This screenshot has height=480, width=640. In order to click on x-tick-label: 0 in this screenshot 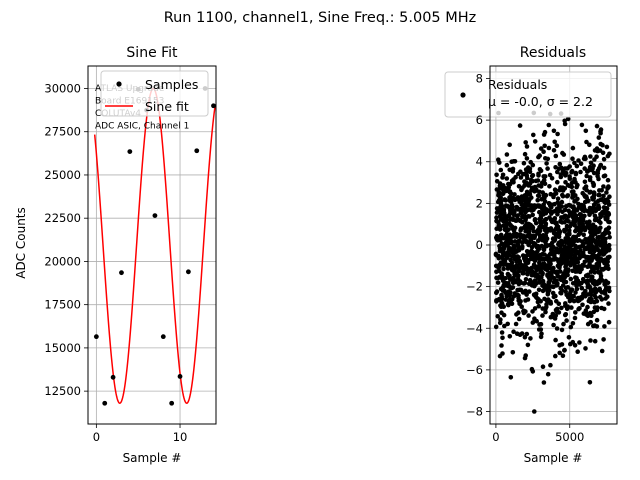, I will do `click(495, 437)`.